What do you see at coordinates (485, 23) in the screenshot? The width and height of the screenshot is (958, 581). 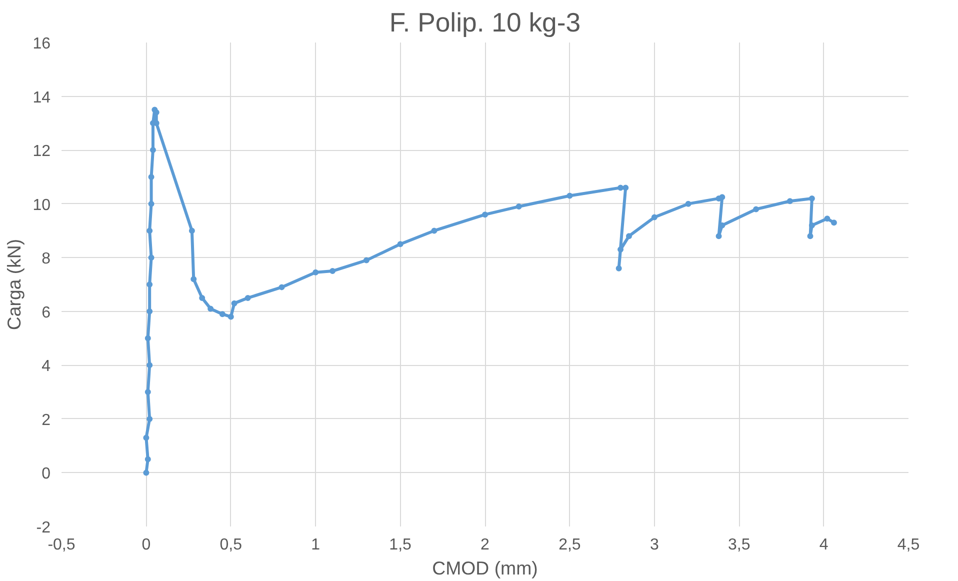 I see `chart-title: F. Polip. 10 kg-3` at bounding box center [485, 23].